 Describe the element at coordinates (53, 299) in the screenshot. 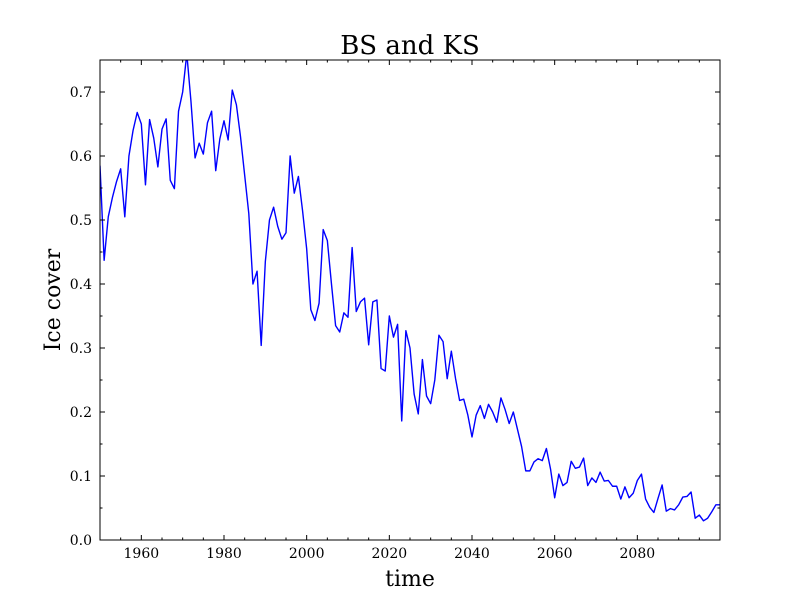

I see `y-axis-label: Ice cover` at that location.